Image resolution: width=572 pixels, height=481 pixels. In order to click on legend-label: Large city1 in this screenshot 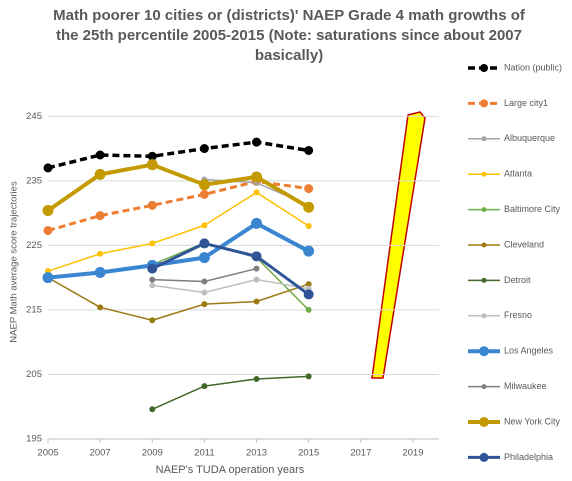, I will do `click(526, 103)`.